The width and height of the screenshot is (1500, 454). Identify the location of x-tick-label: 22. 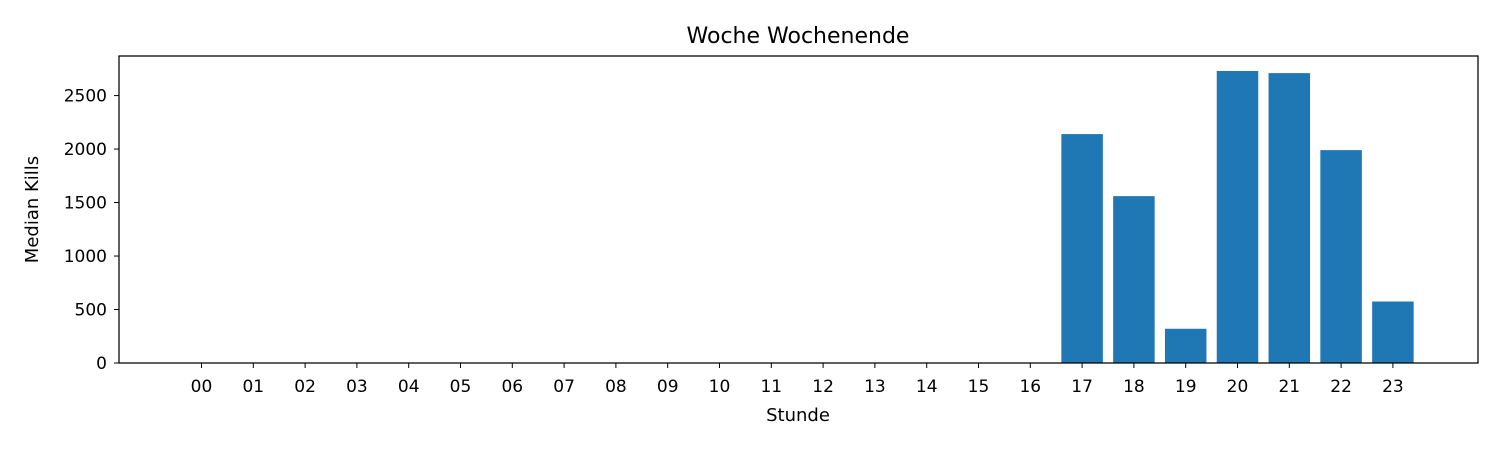
(1341, 387).